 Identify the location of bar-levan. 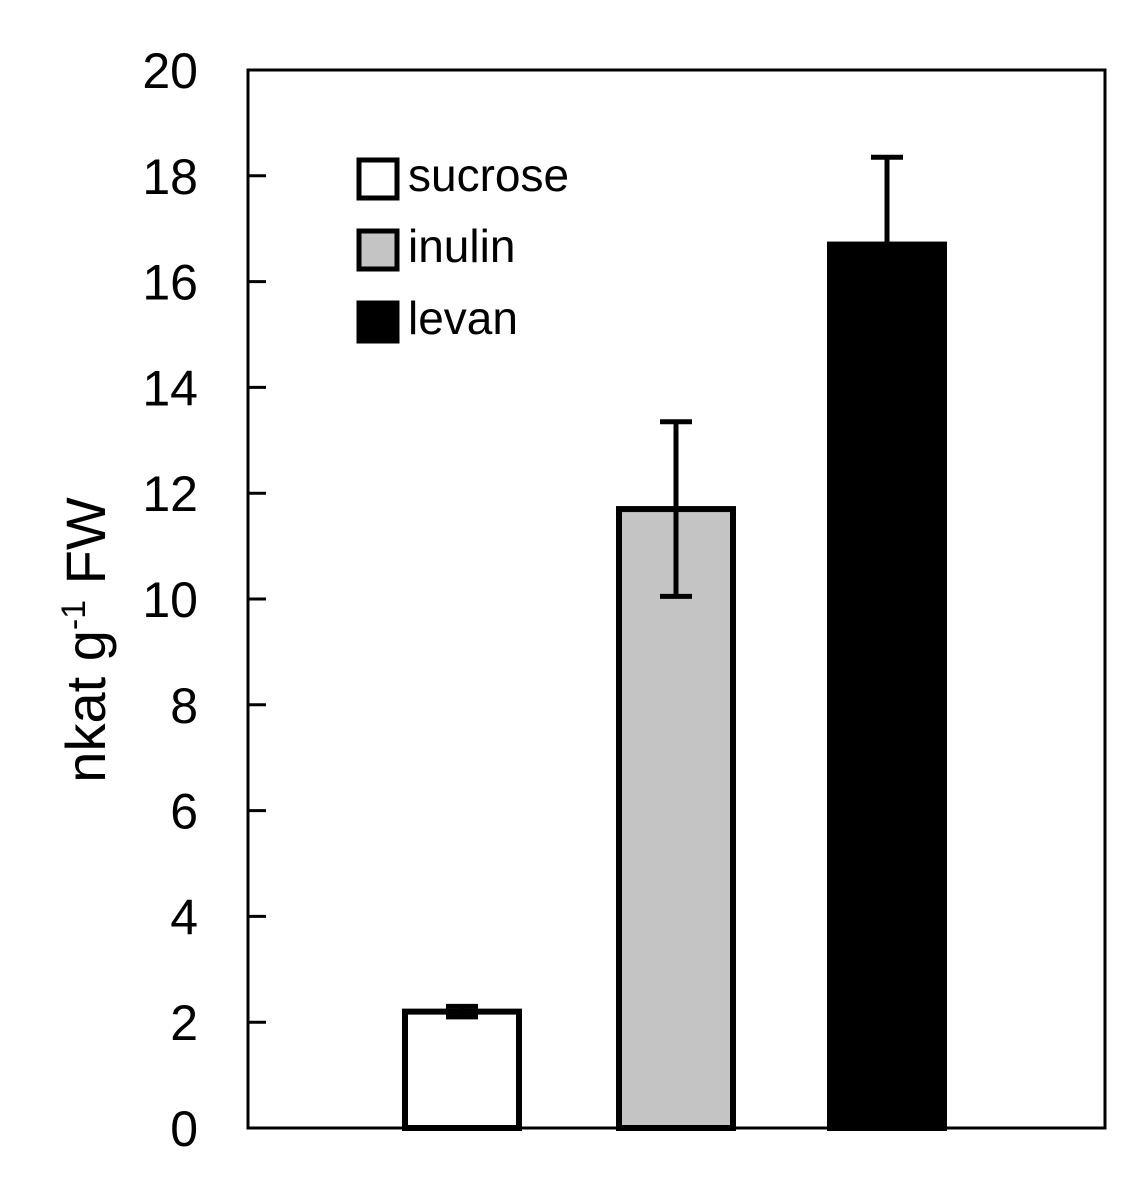
(887, 686).